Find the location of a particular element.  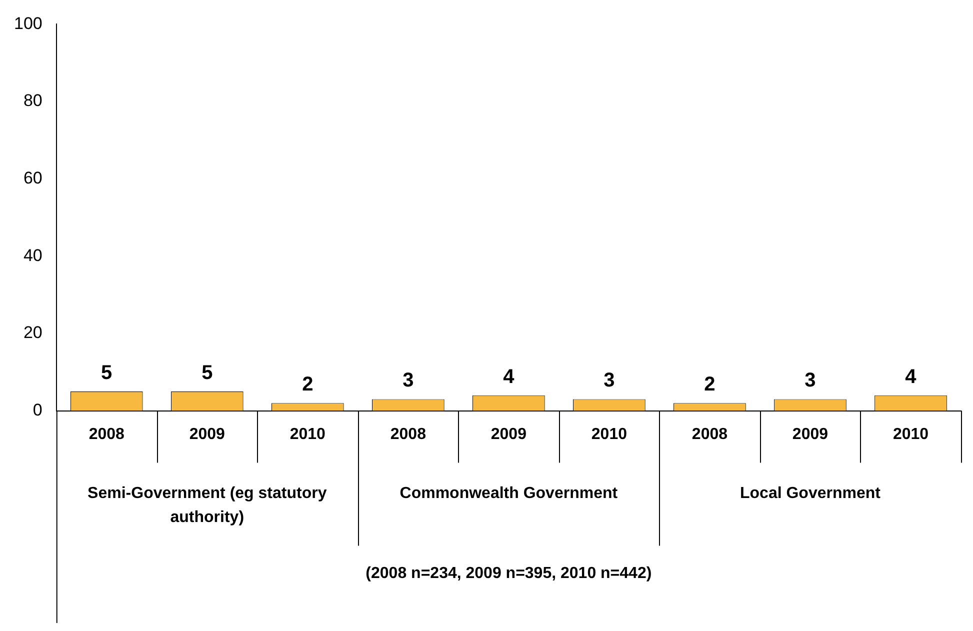

y-tick-label: 60 is located at coordinates (32, 178).